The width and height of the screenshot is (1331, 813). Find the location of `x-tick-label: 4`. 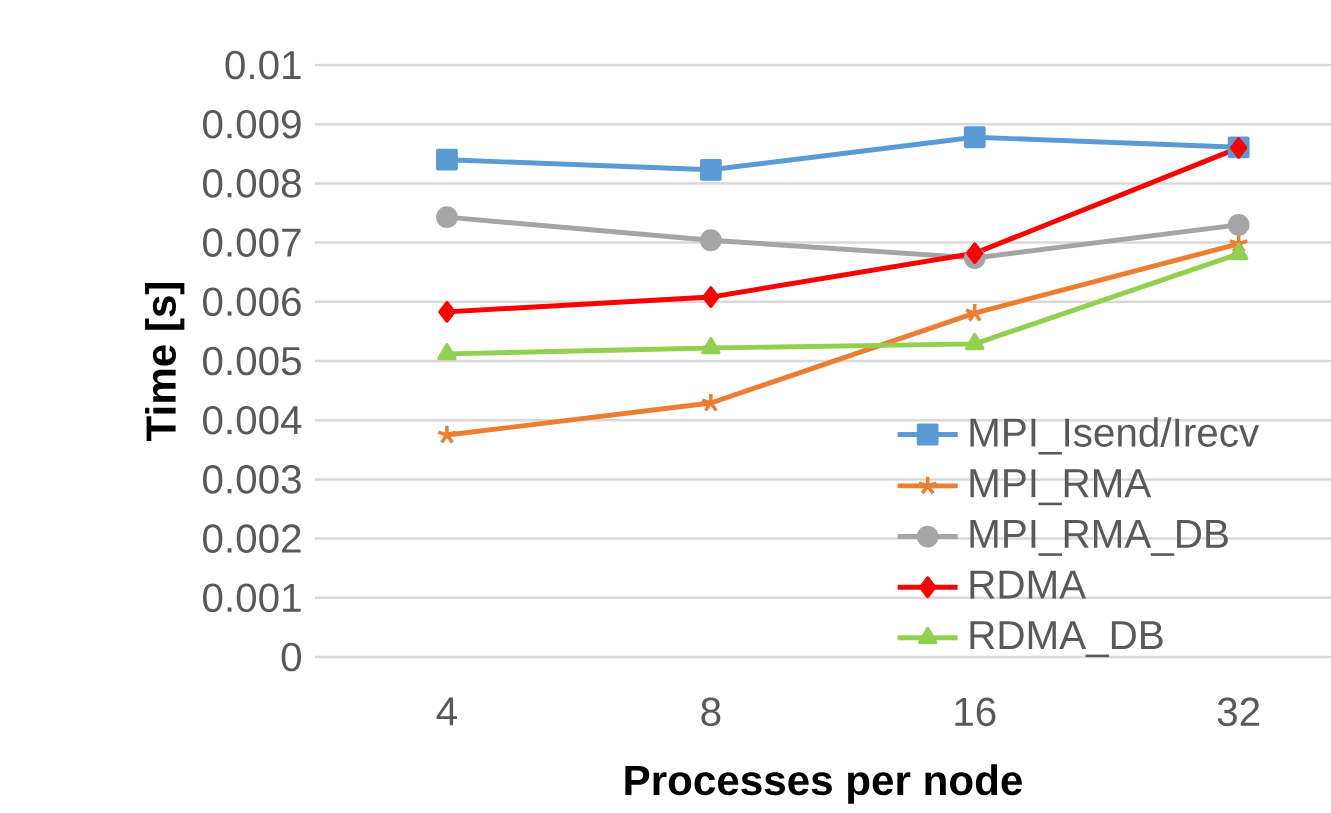

x-tick-label: 4 is located at coordinates (446, 711).